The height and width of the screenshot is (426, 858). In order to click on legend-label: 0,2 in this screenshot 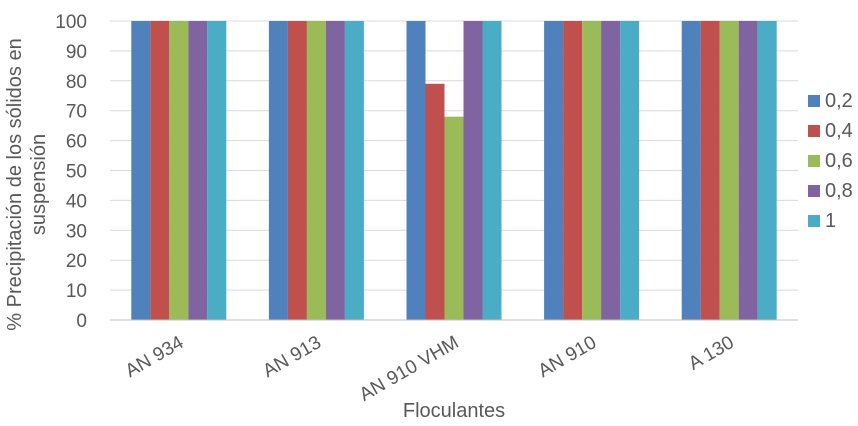, I will do `click(839, 101)`.